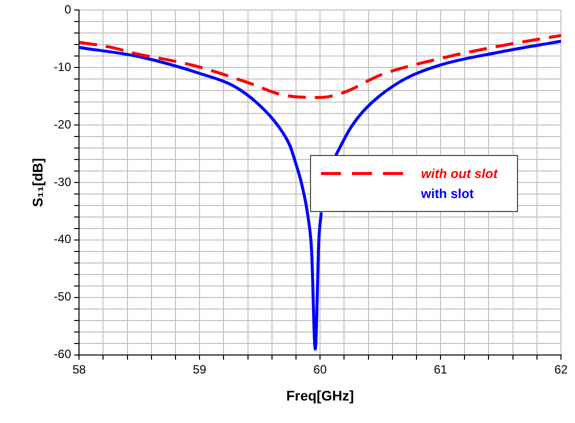 This screenshot has width=575, height=423. What do you see at coordinates (63, 67) in the screenshot?
I see `y-tick-label: -10` at bounding box center [63, 67].